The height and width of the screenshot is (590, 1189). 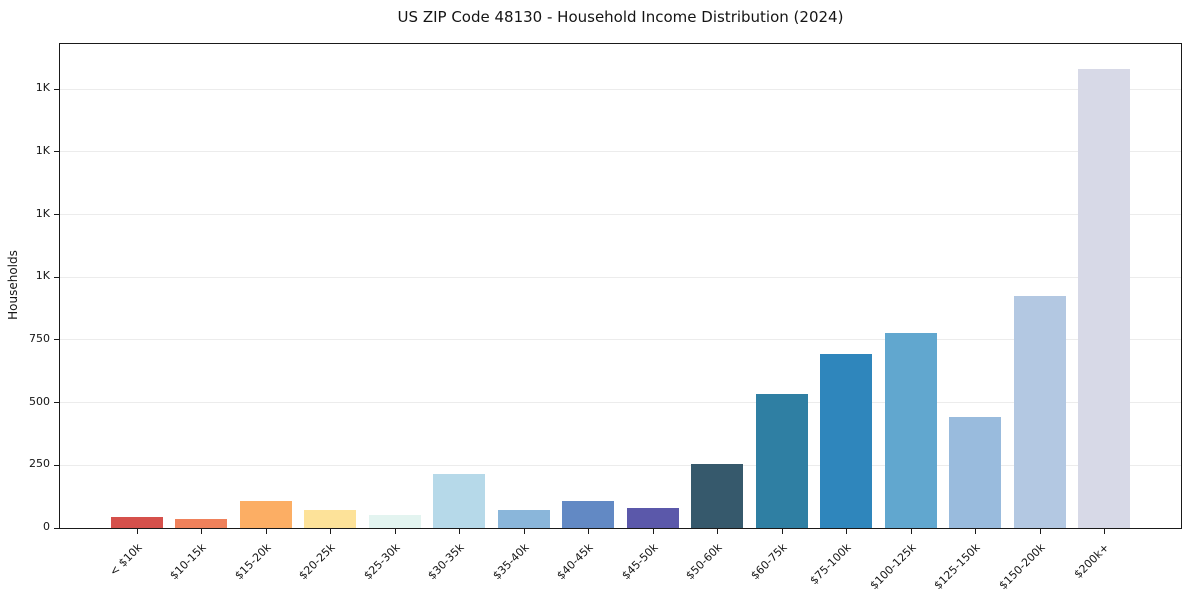 What do you see at coordinates (253, 561) in the screenshot?
I see `x-tick-label: $15-20k` at bounding box center [253, 561].